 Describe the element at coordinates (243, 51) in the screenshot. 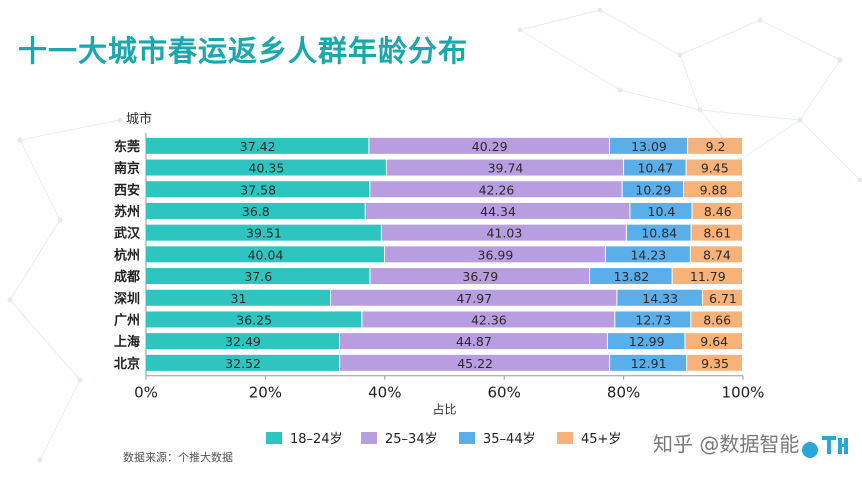

I see `page-title: 十一大城市春运返乡人群年龄分布` at that location.